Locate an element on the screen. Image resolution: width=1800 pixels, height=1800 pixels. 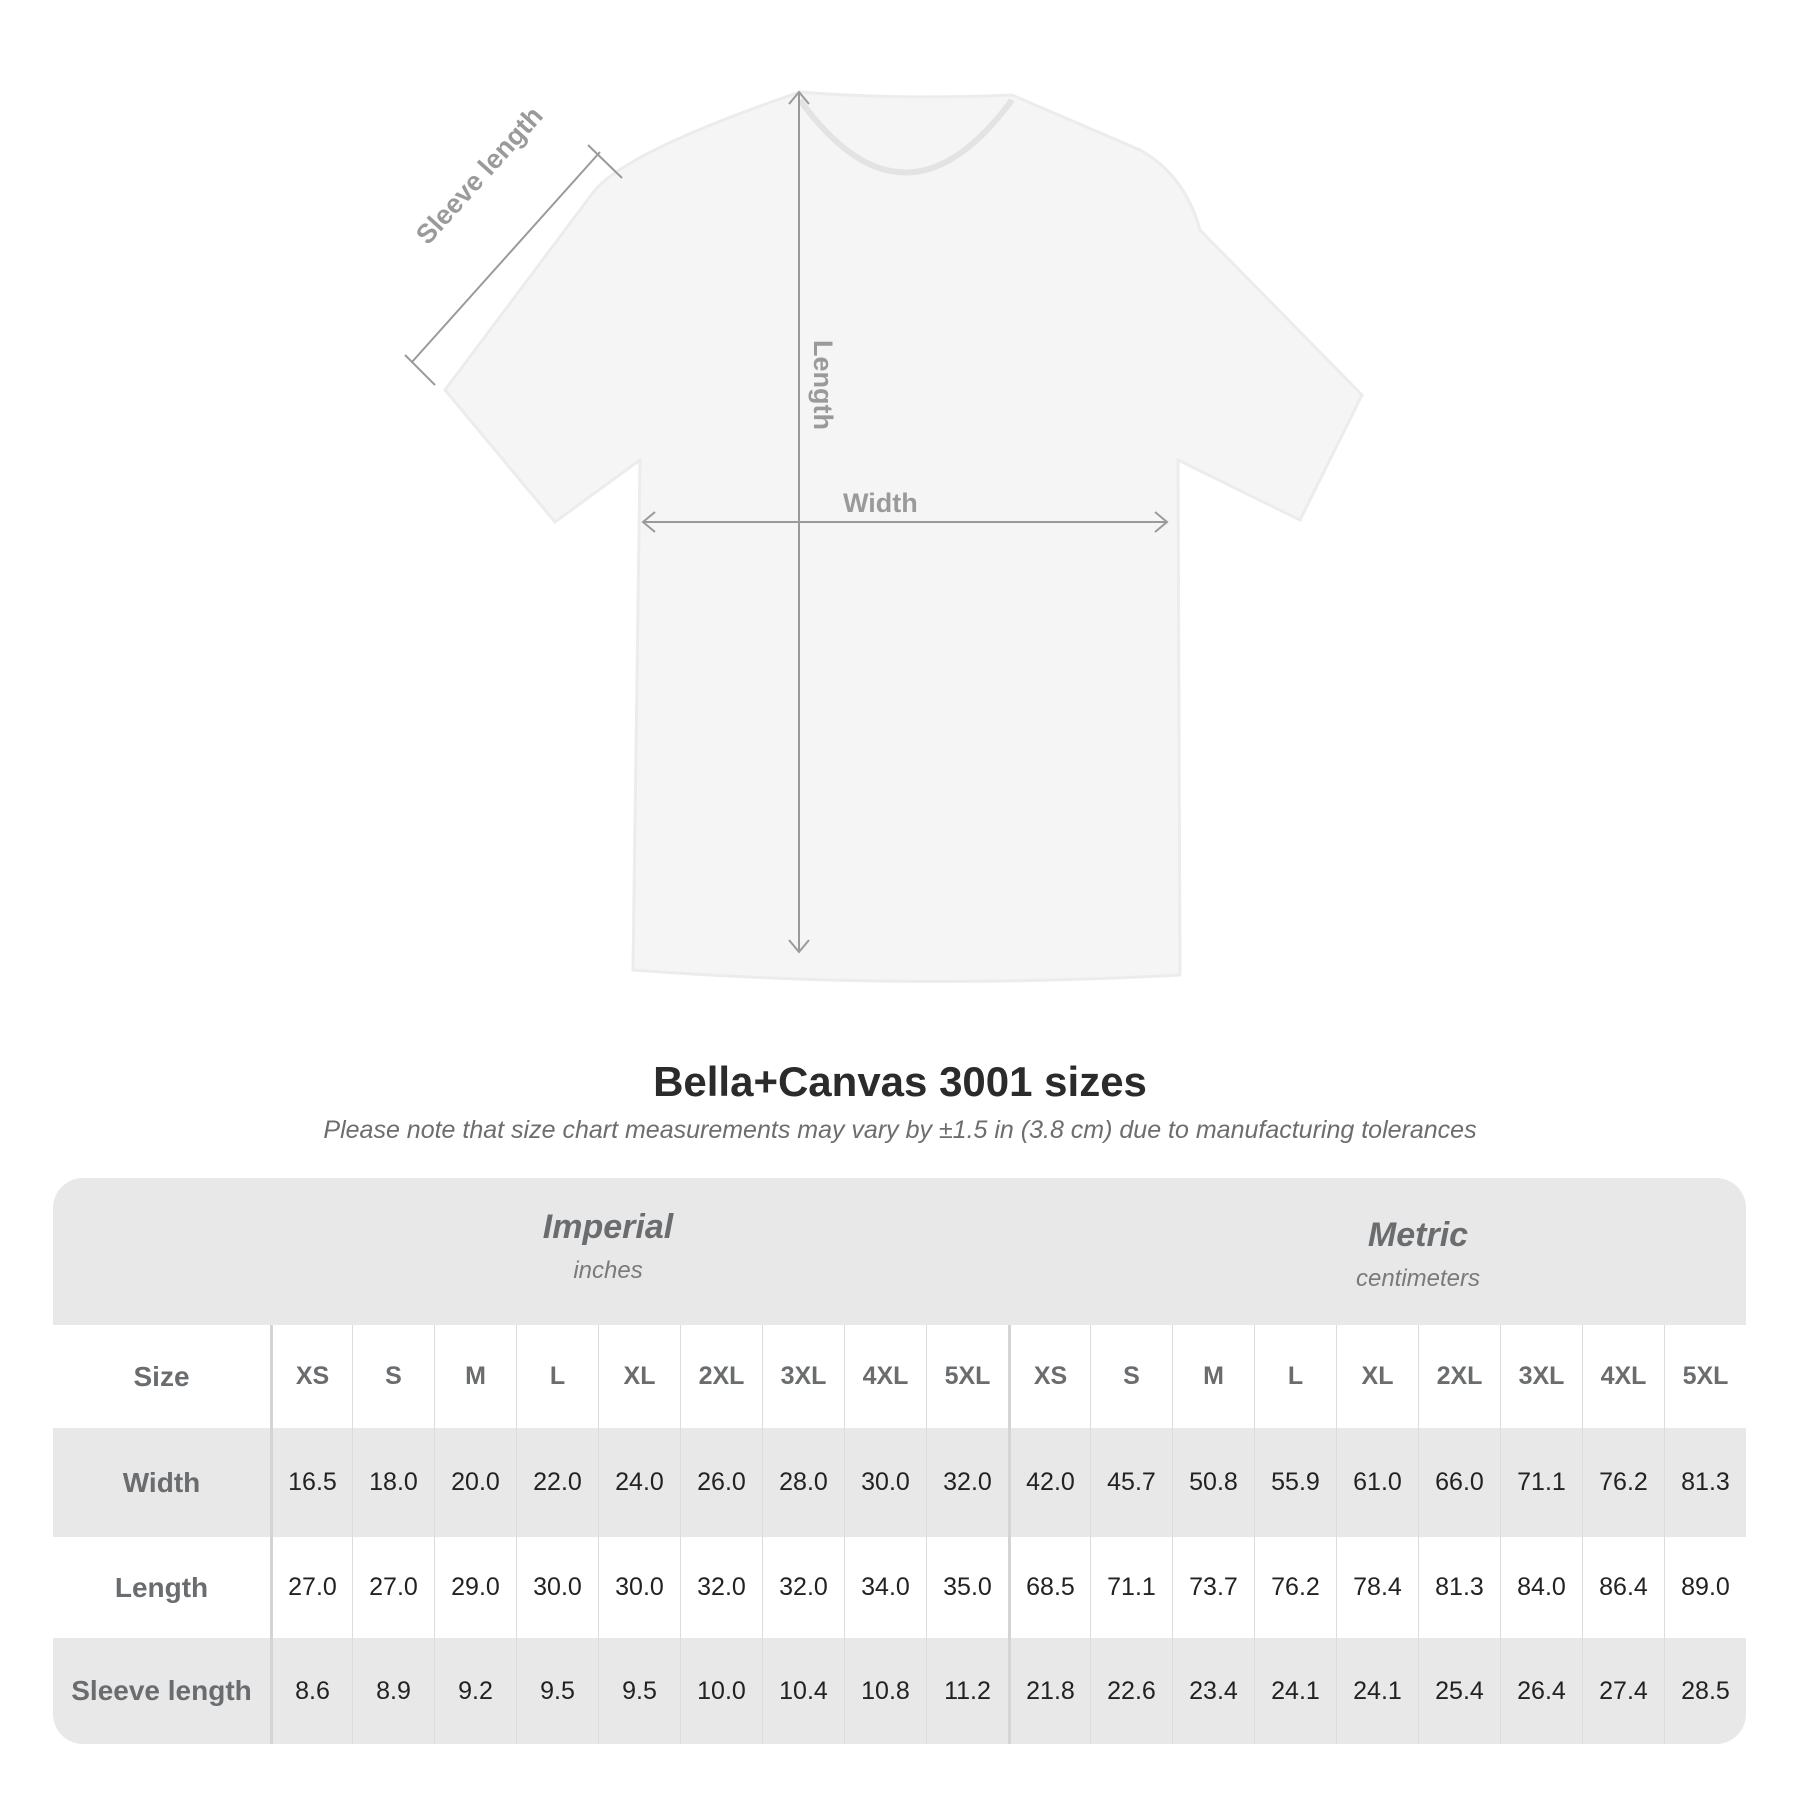
metric-unit: centimeters is located at coordinates (1418, 1278).